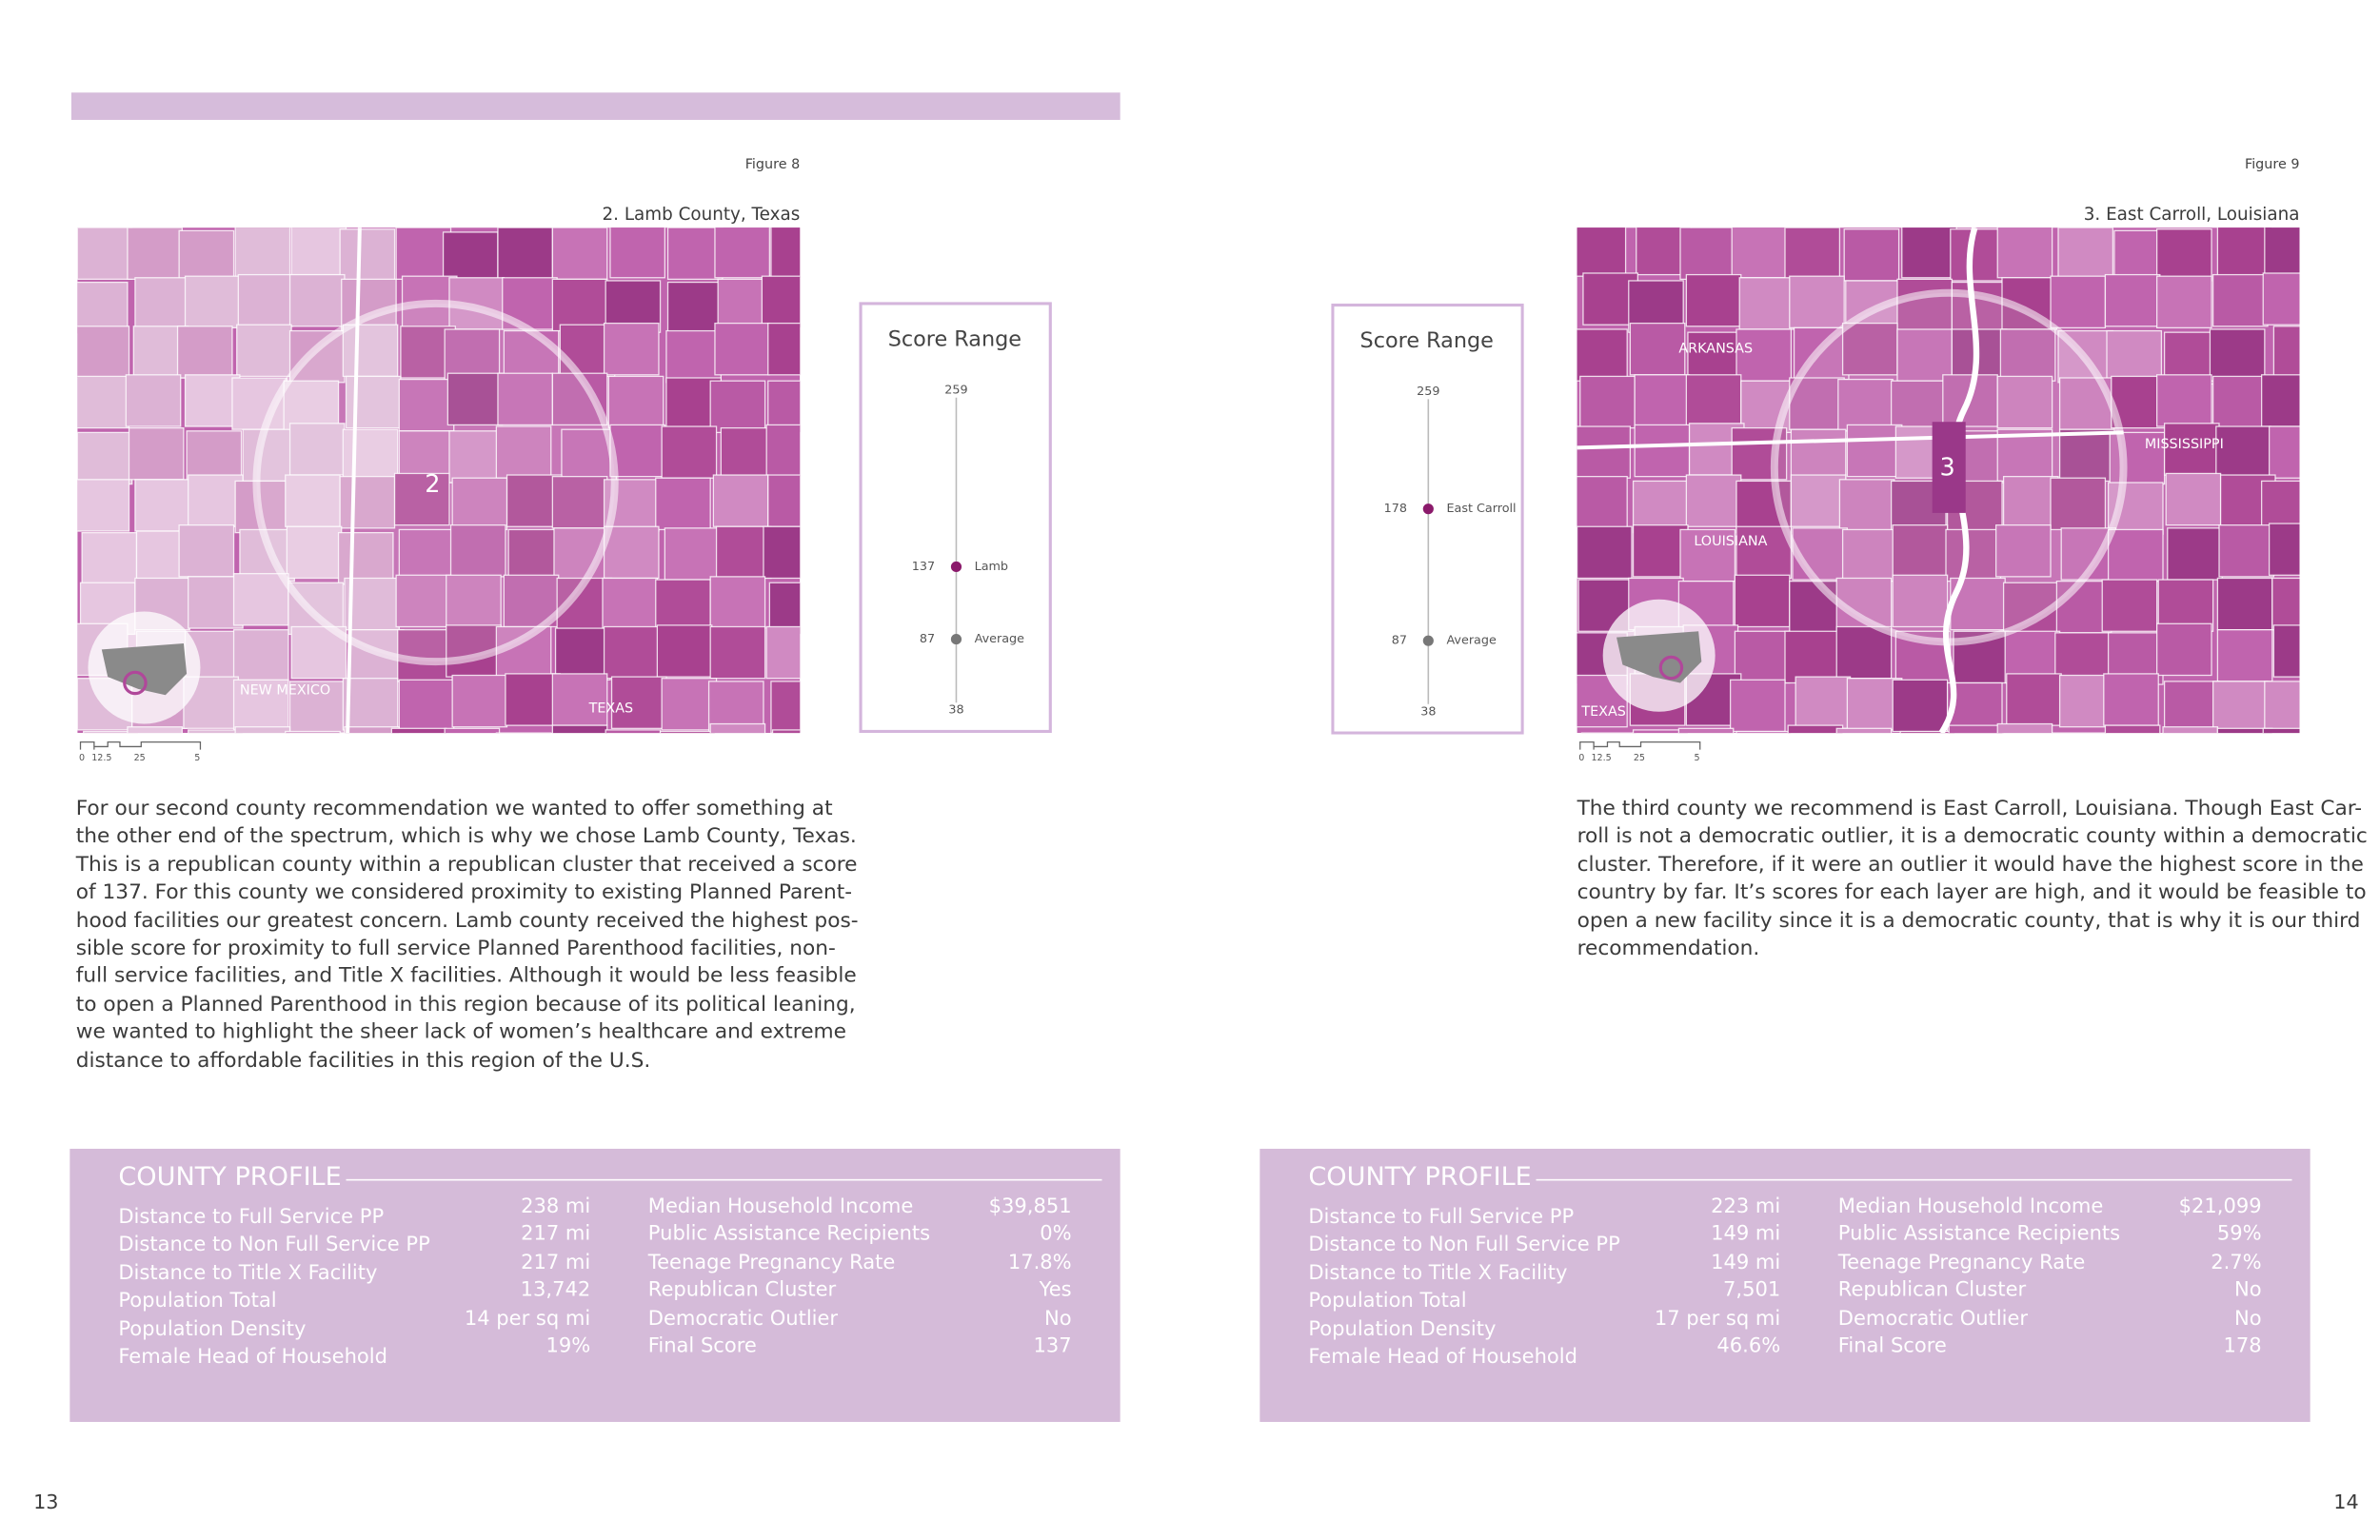 This screenshot has height=1540, width=2380. Describe the element at coordinates (1052, 1346) in the screenshot. I see `profile-value: 137` at that location.